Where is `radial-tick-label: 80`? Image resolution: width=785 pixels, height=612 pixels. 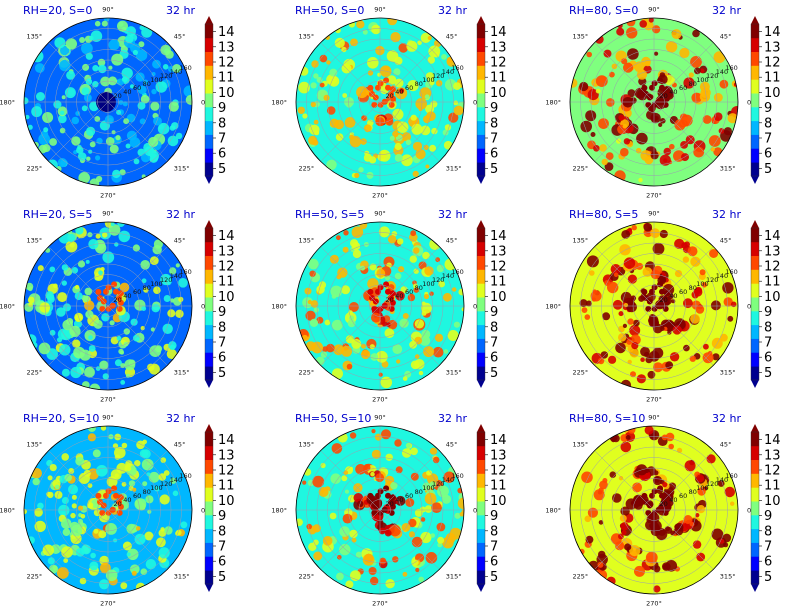 radial-tick-label: 80 is located at coordinates (147, 288).